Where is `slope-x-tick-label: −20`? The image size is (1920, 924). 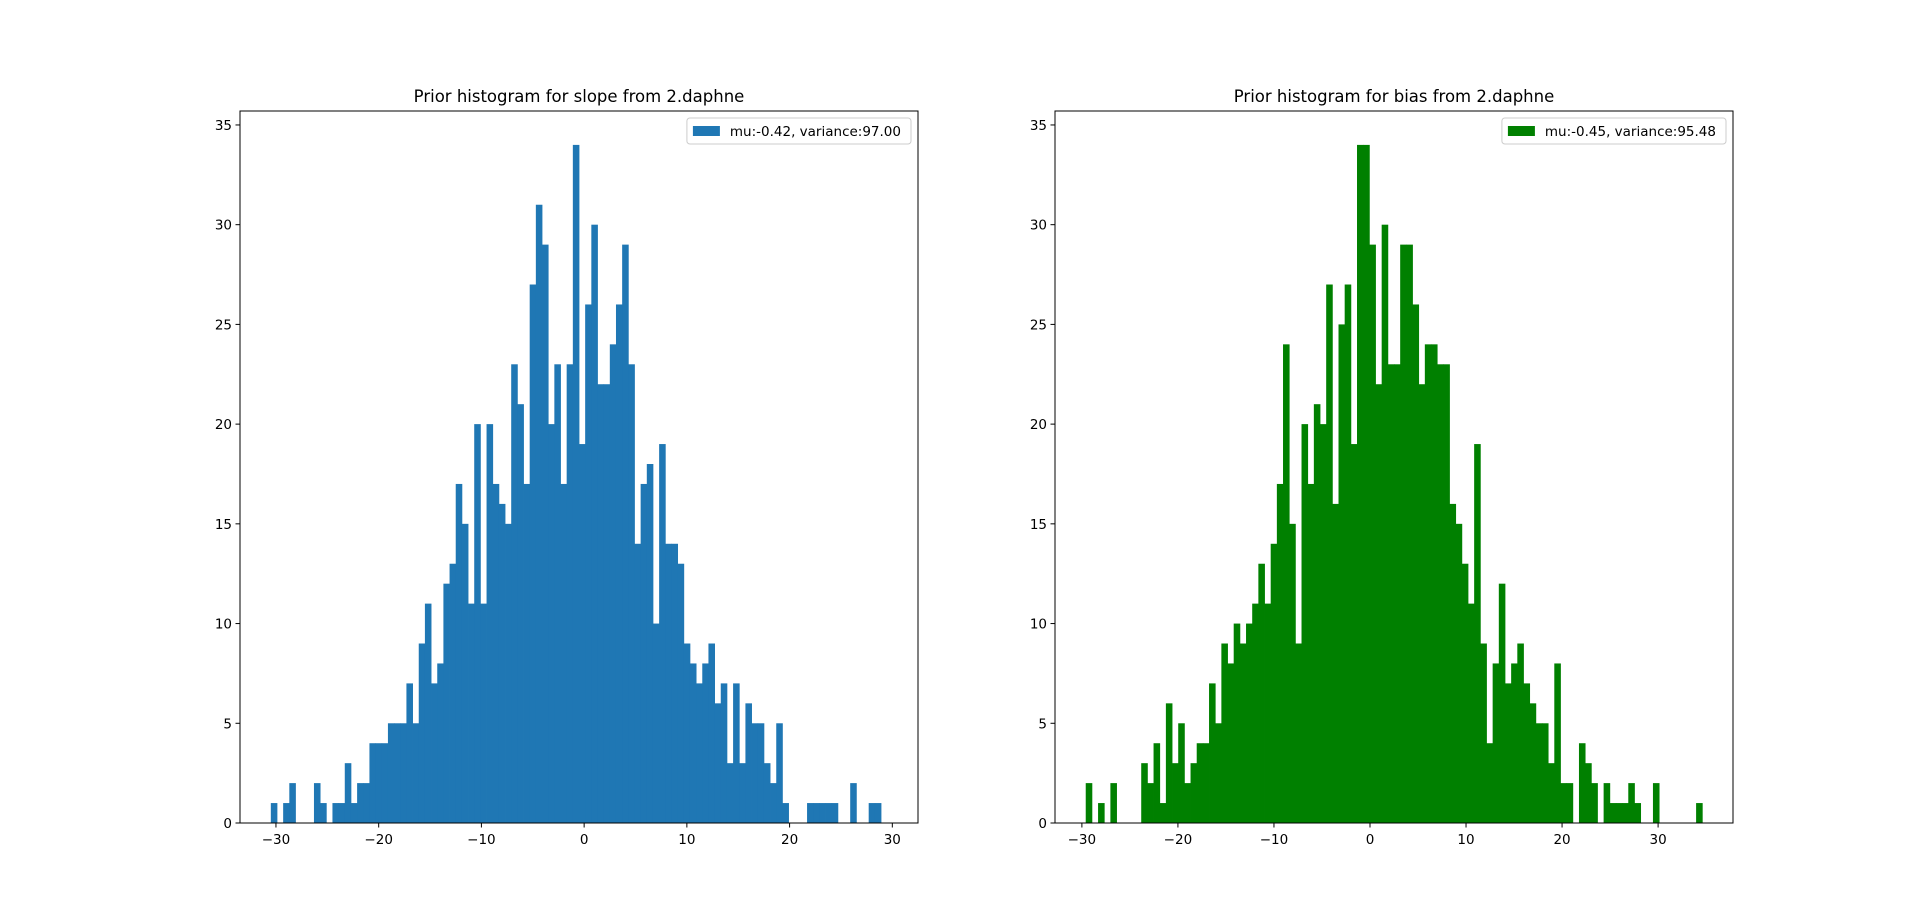
slope-x-tick-label: −20 is located at coordinates (378, 840).